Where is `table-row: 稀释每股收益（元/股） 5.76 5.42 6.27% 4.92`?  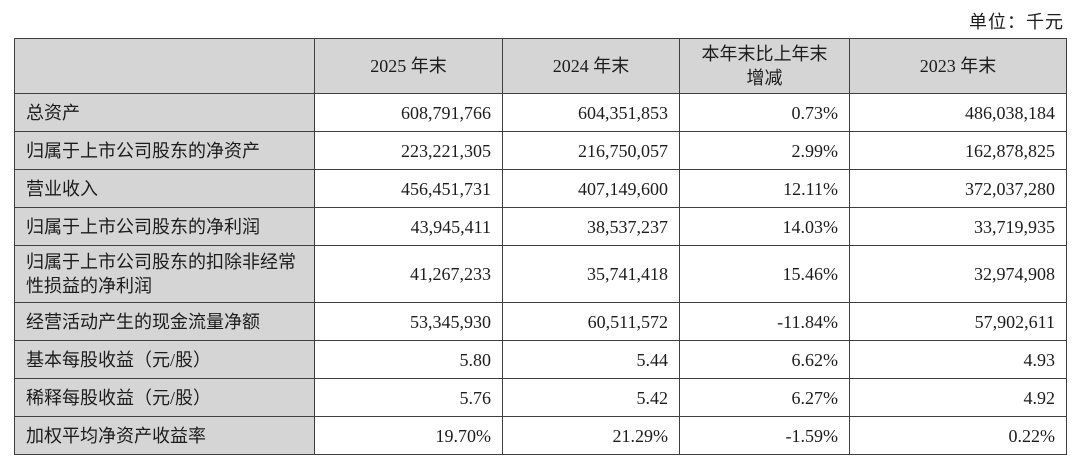
table-row: 稀释每股收益（元/股） 5.76 5.42 6.27% 4.92 is located at coordinates (540, 397).